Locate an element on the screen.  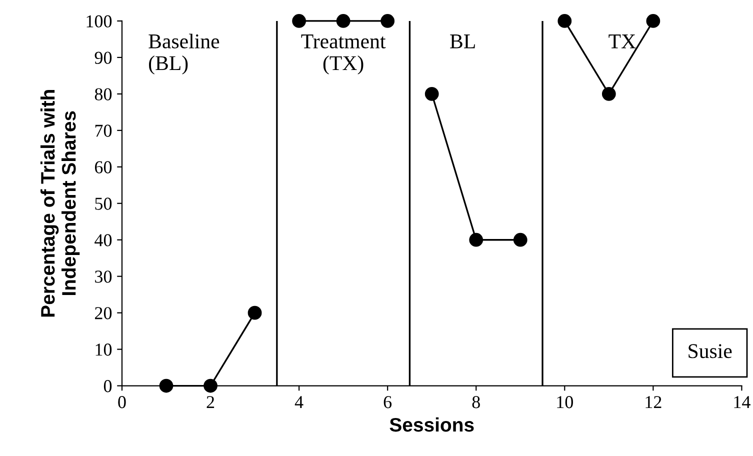
x-tick-label: 2 is located at coordinates (210, 402).